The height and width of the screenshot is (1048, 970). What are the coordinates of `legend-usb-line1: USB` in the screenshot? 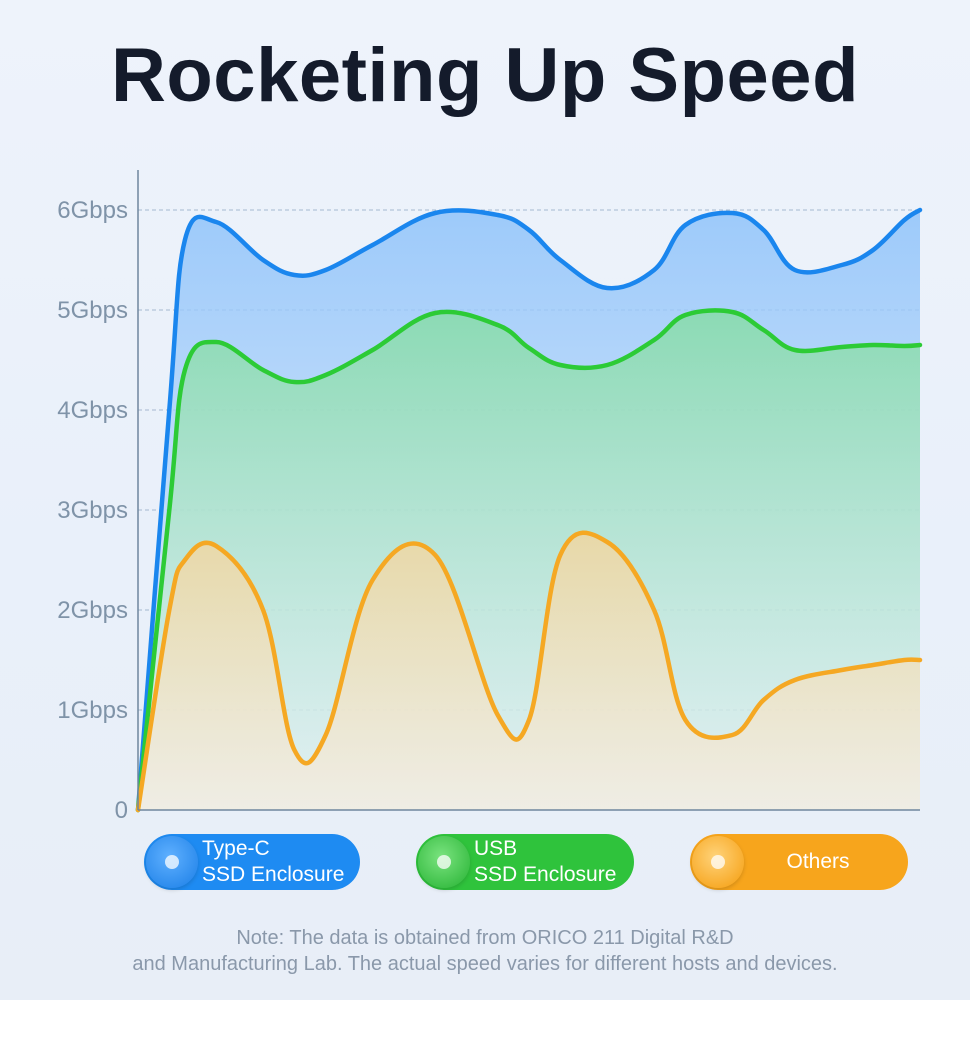 It's located at (496, 848).